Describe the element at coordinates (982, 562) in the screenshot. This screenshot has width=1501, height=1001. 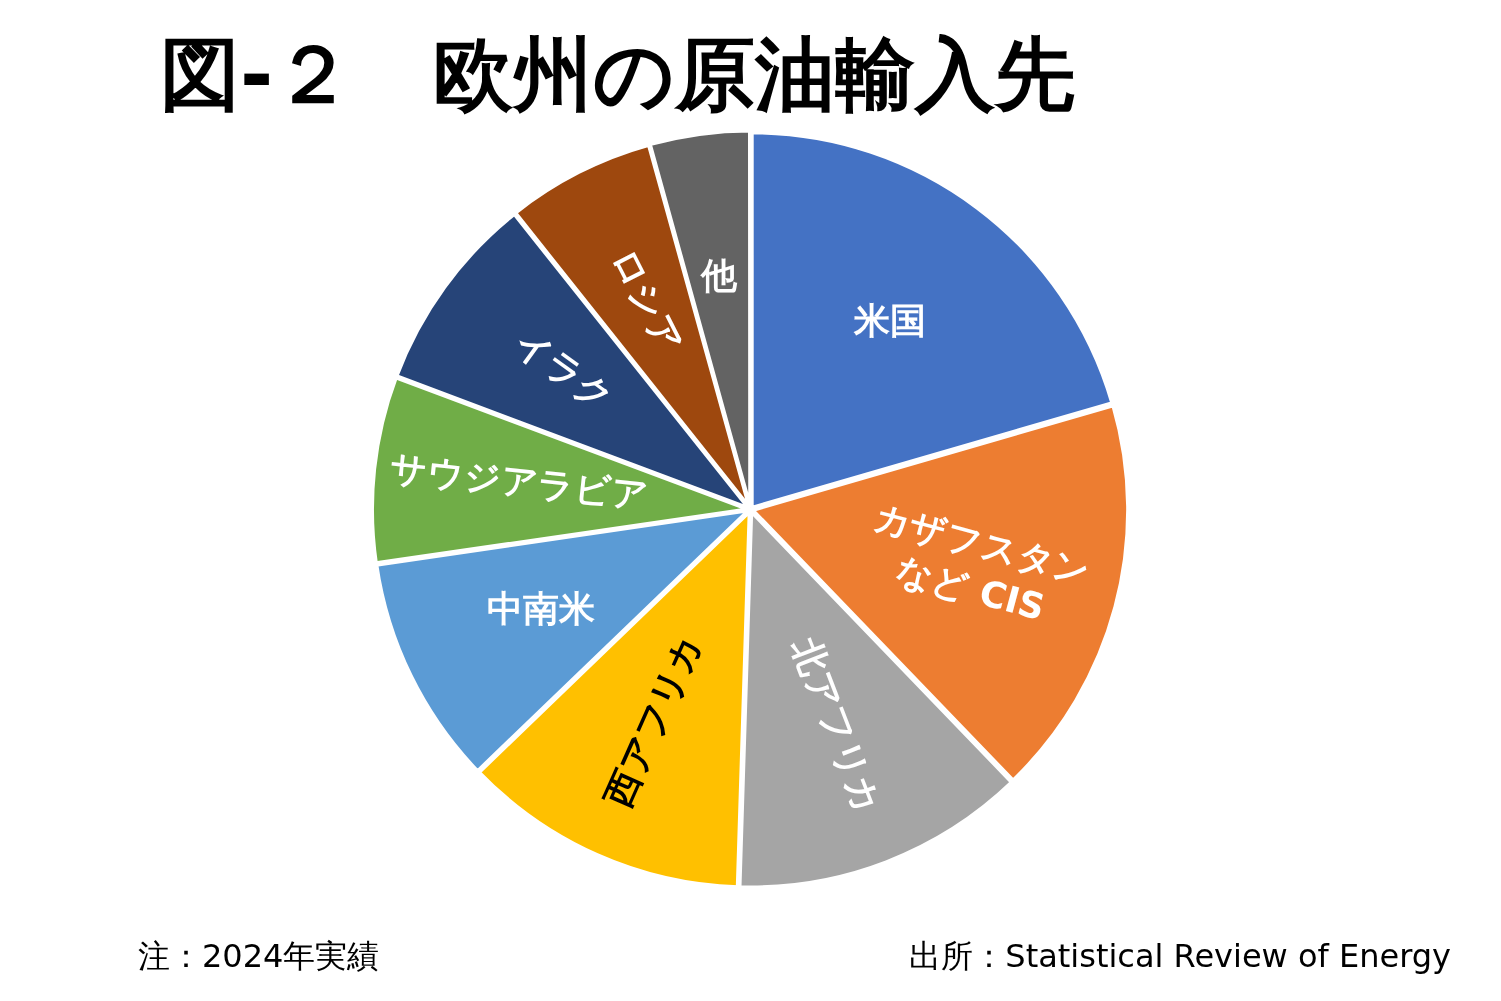
I see `slice-label: カザフスタン など CIS` at that location.